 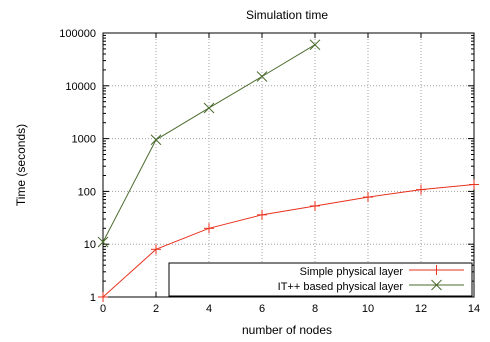 I want to click on x-axis-label: number of nodes, so click(x=287, y=330).